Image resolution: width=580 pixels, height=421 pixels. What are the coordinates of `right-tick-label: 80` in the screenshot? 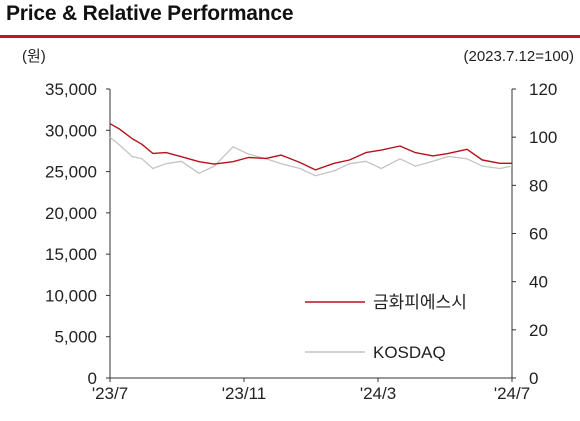 It's located at (538, 185).